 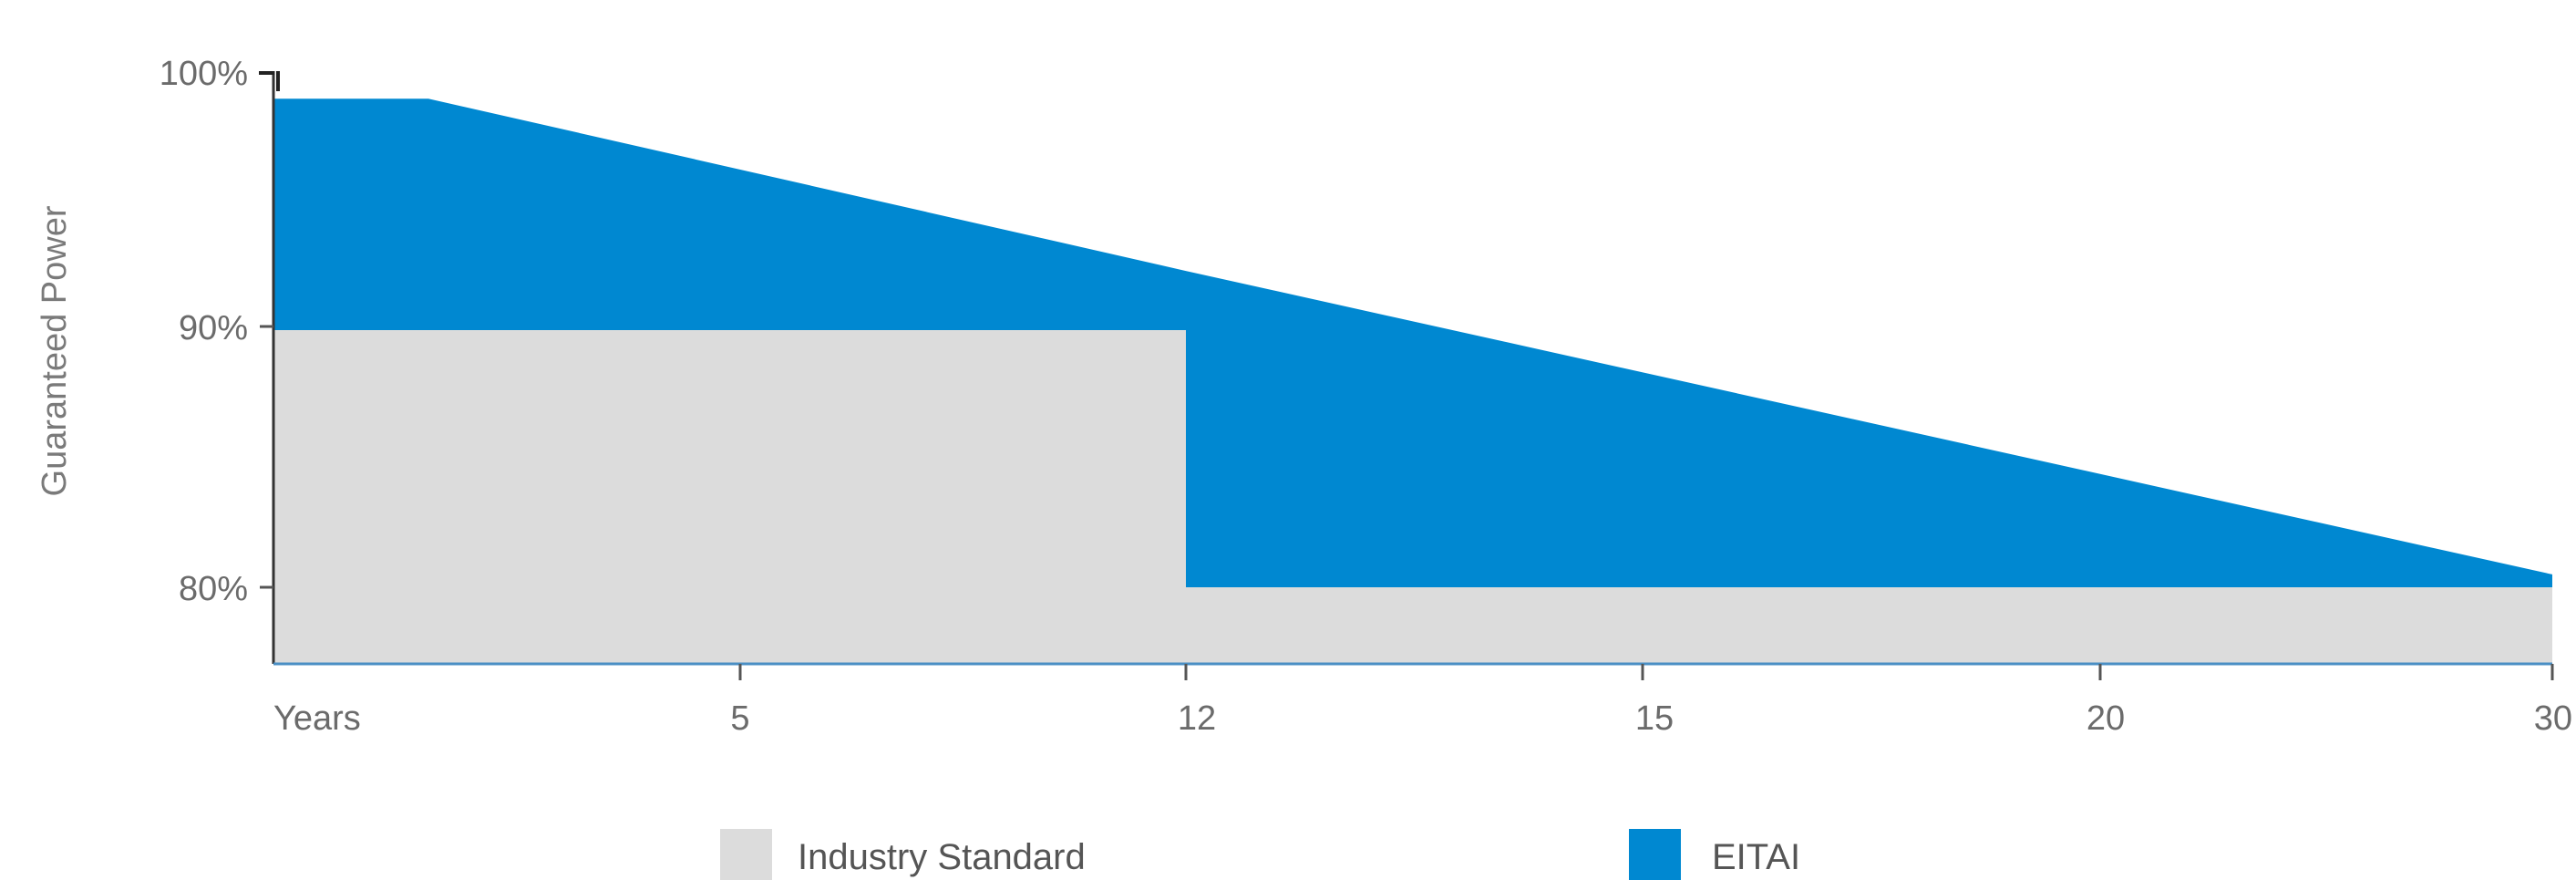 What do you see at coordinates (2553, 719) in the screenshot?
I see `x-tick-label-30: 30` at bounding box center [2553, 719].